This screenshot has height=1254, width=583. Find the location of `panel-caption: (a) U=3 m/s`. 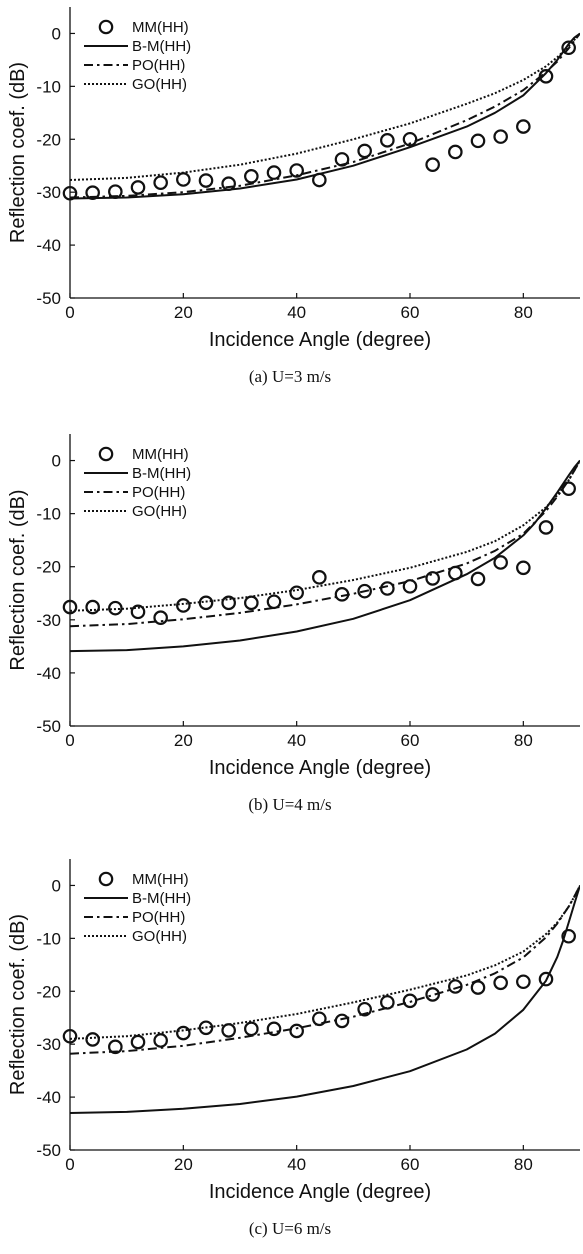

panel-caption: (a) U=3 m/s is located at coordinates (290, 376).